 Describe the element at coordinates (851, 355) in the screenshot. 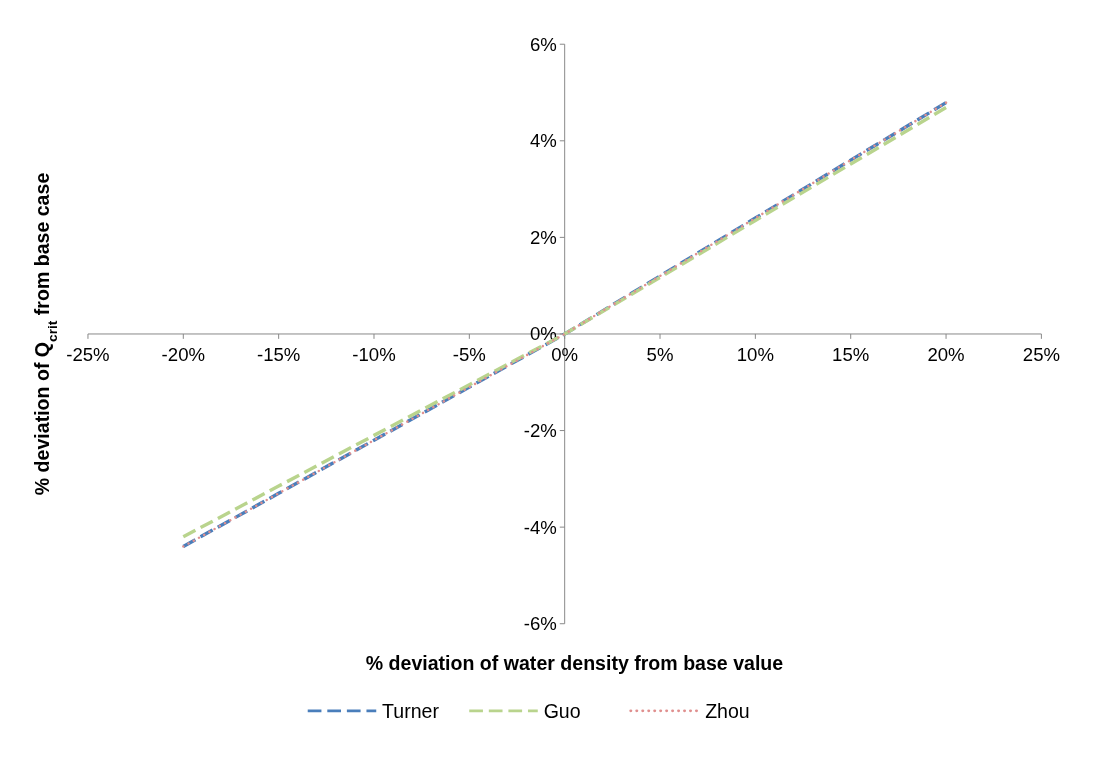

I see `x-tick-label: 15%` at that location.